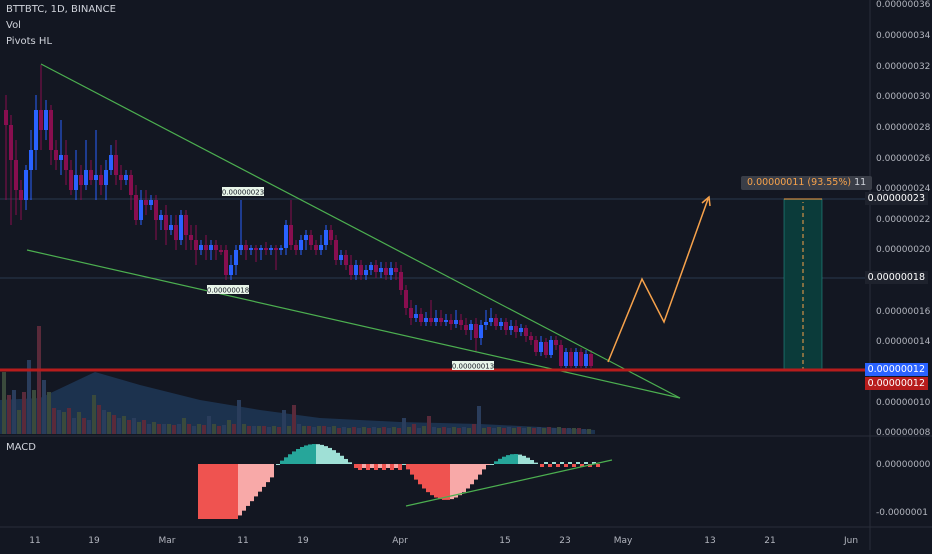 This screenshot has width=932, height=554. I want to click on chart-legend: BTTBTC, 1D, BINANCE Vol Pivots HL, so click(61, 26).